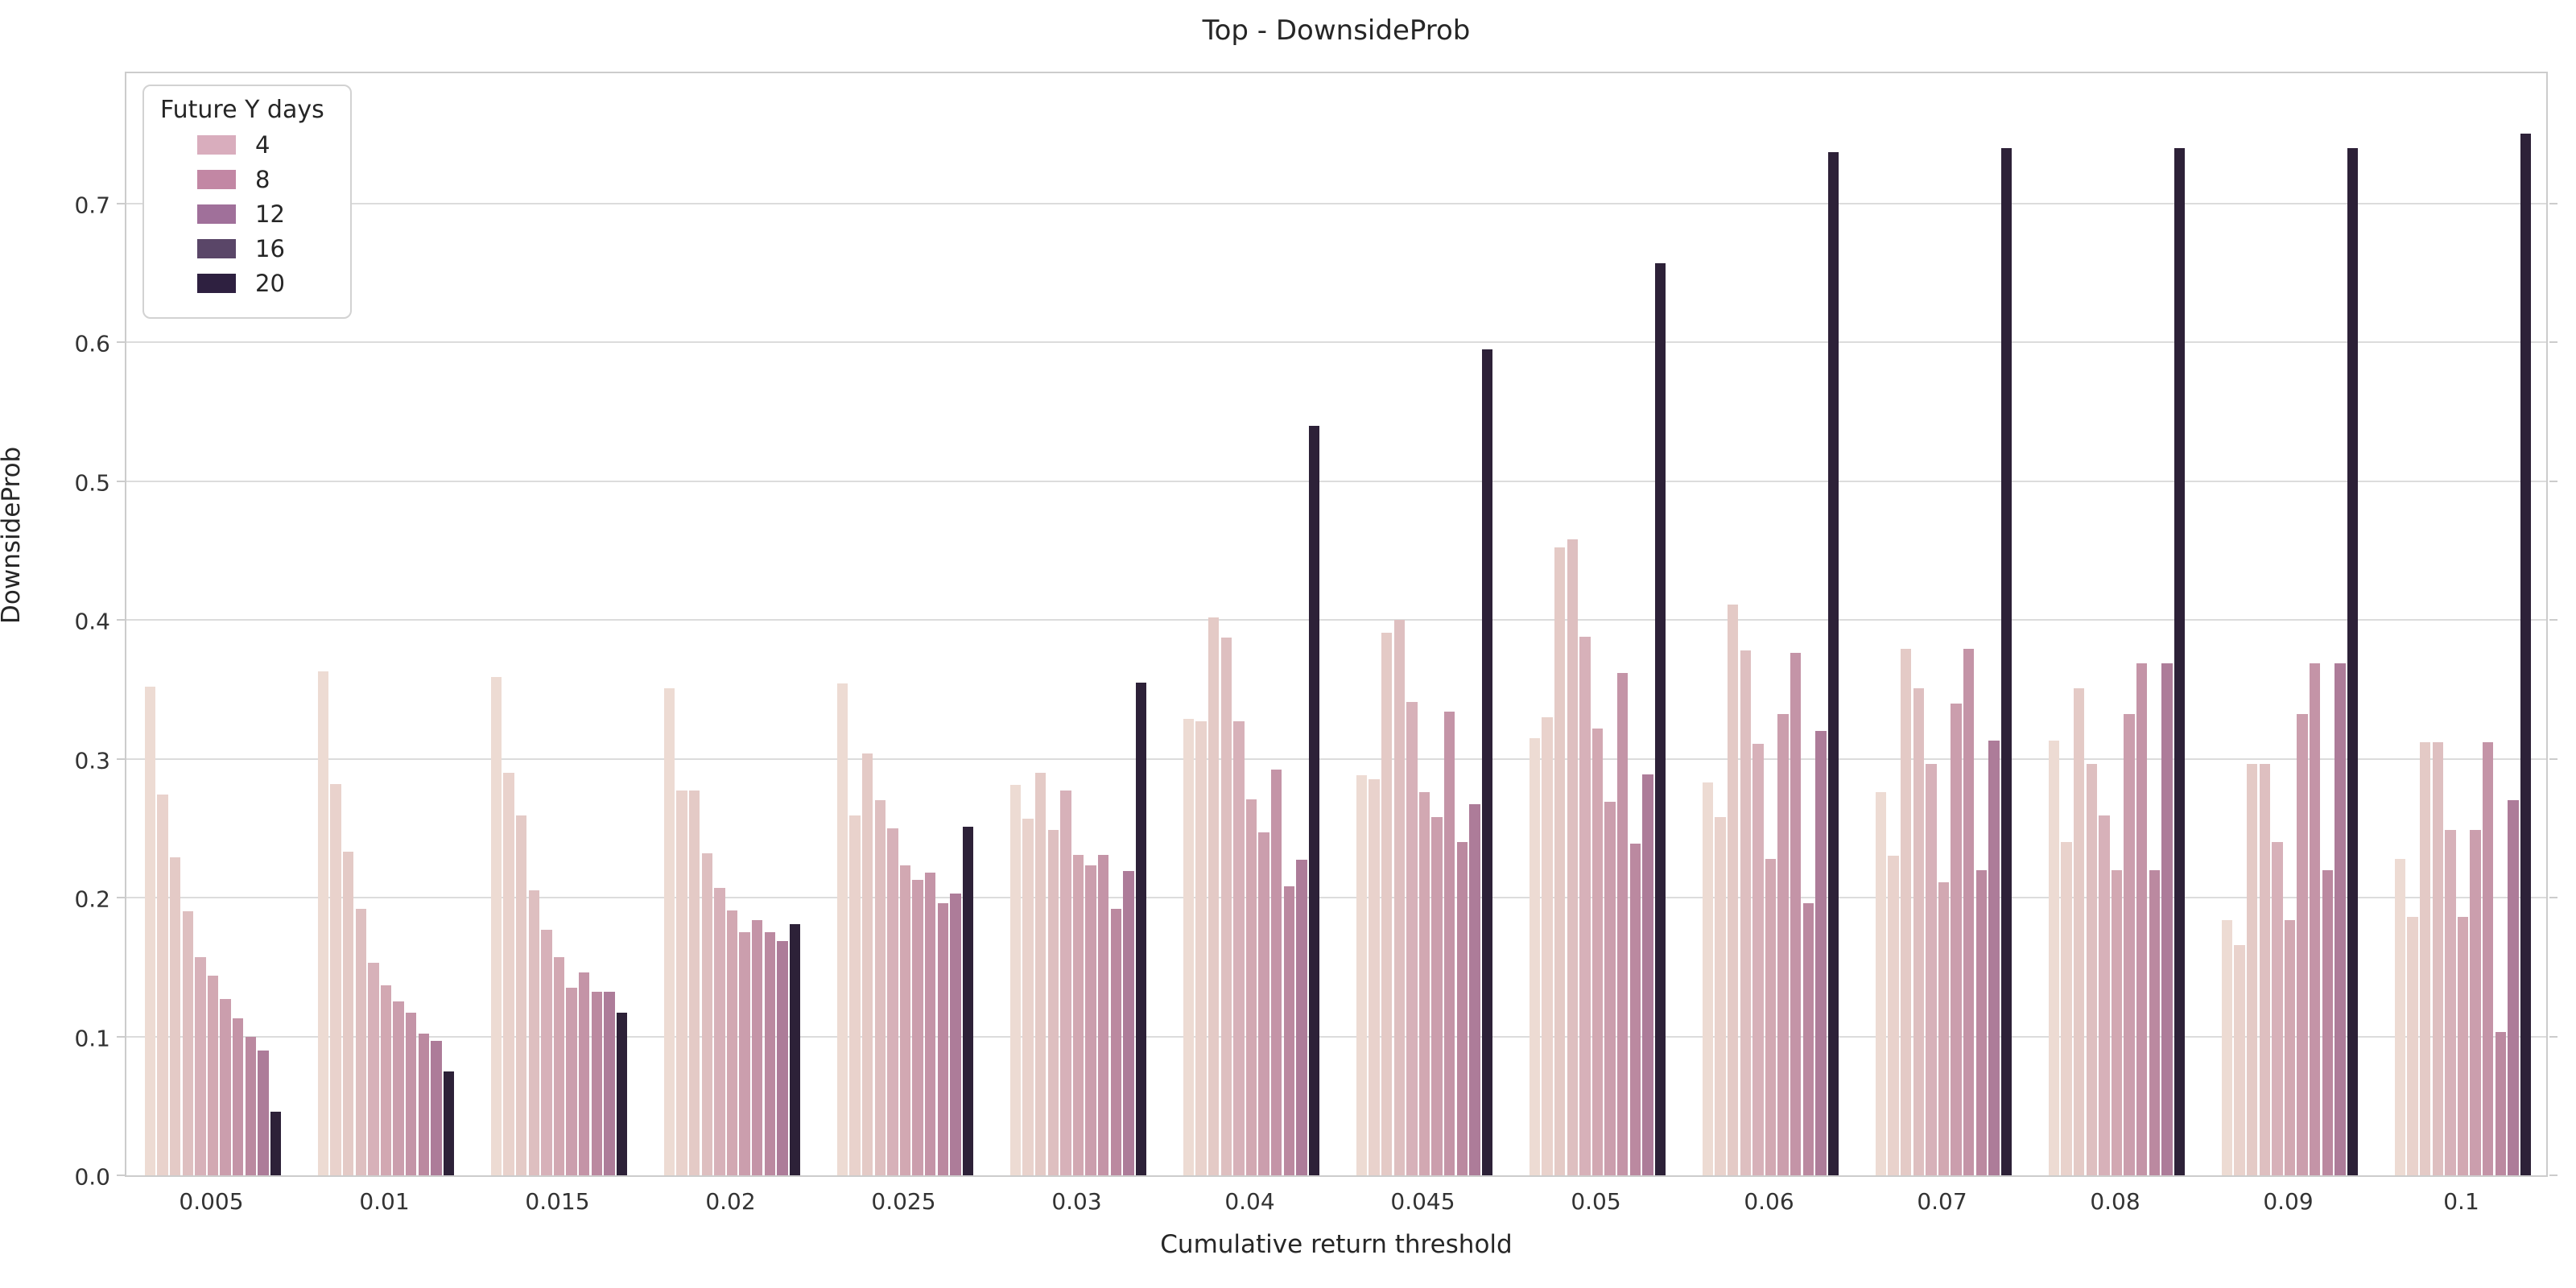  I want to click on legend-label: 16, so click(270, 248).